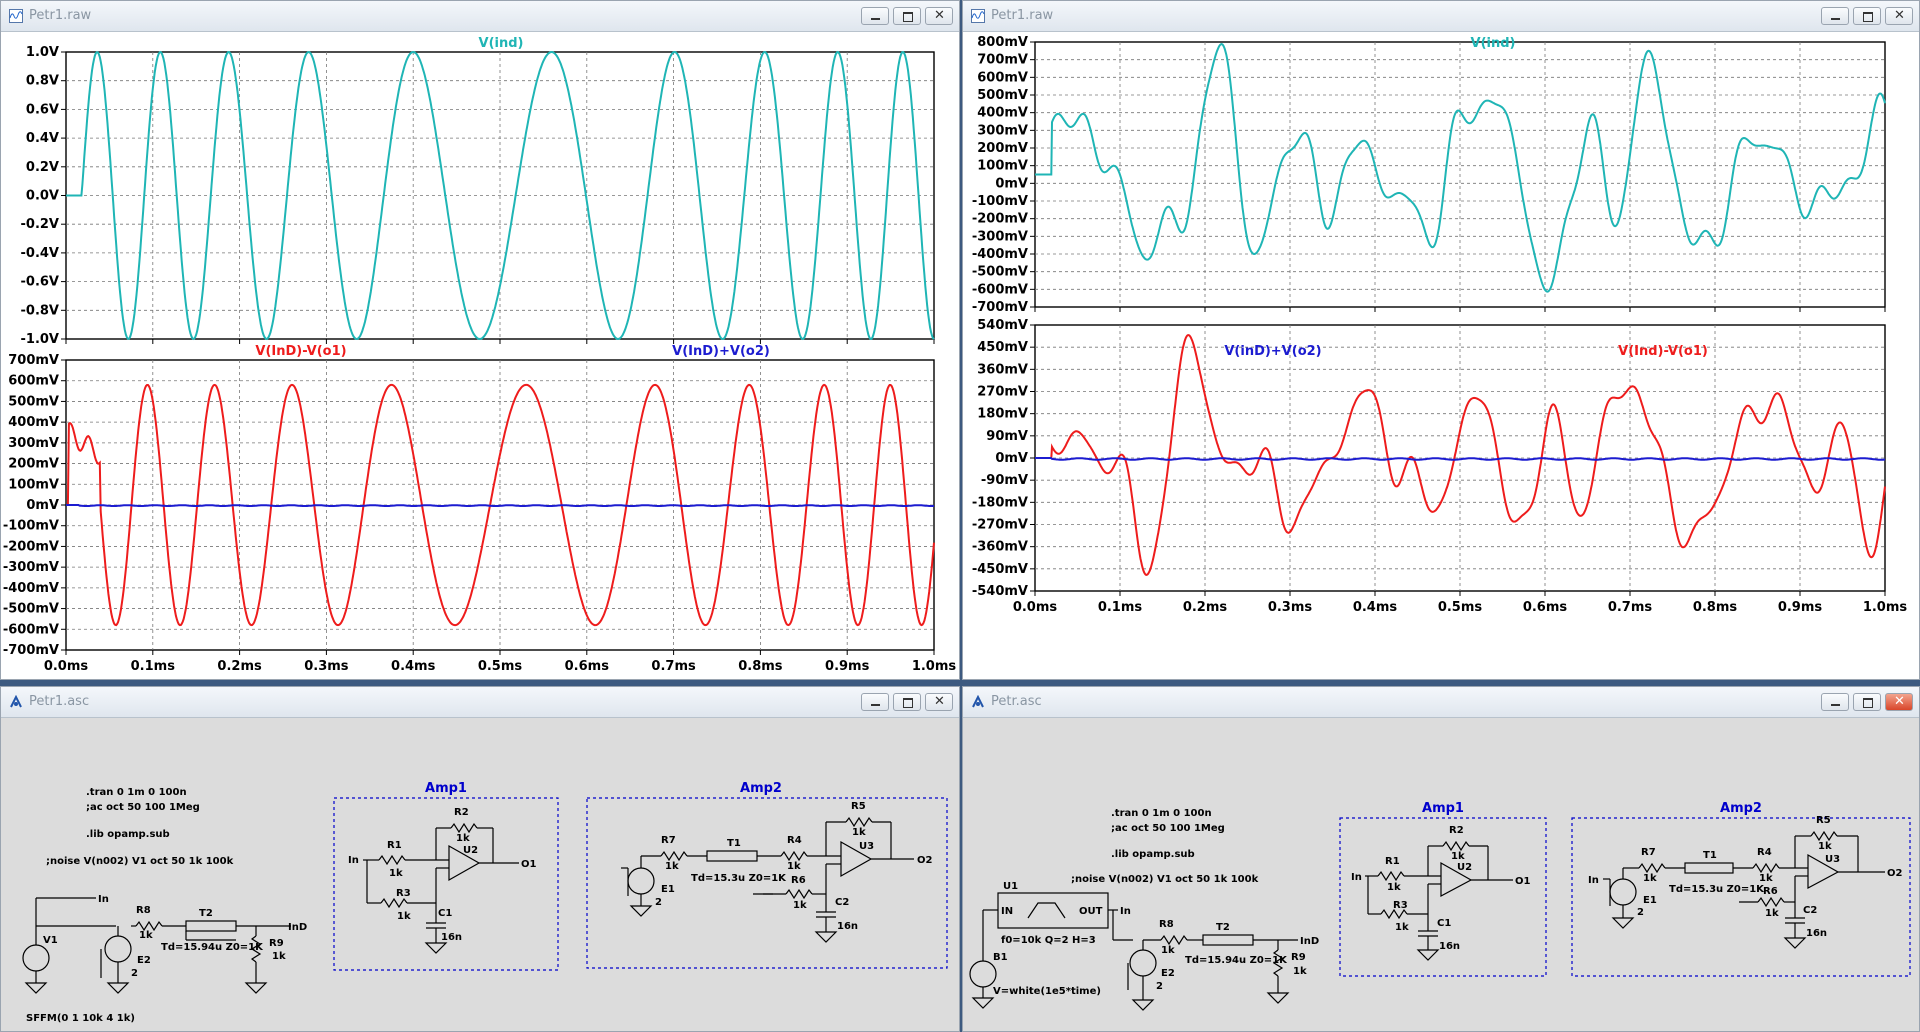 Image resolution: width=1920 pixels, height=1032 pixels. What do you see at coordinates (300, 351) in the screenshot?
I see `trace-label-red: V(InD)-V(o1)` at bounding box center [300, 351].